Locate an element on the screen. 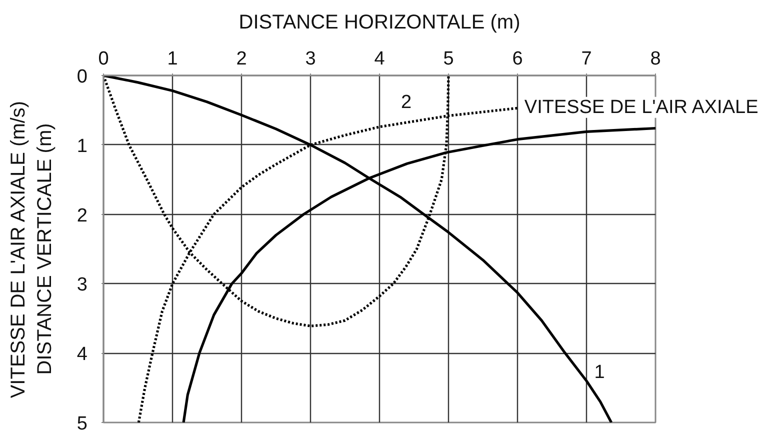  x-axis-title: DISTANCE HORIZONTALE (m) is located at coordinates (379, 23).